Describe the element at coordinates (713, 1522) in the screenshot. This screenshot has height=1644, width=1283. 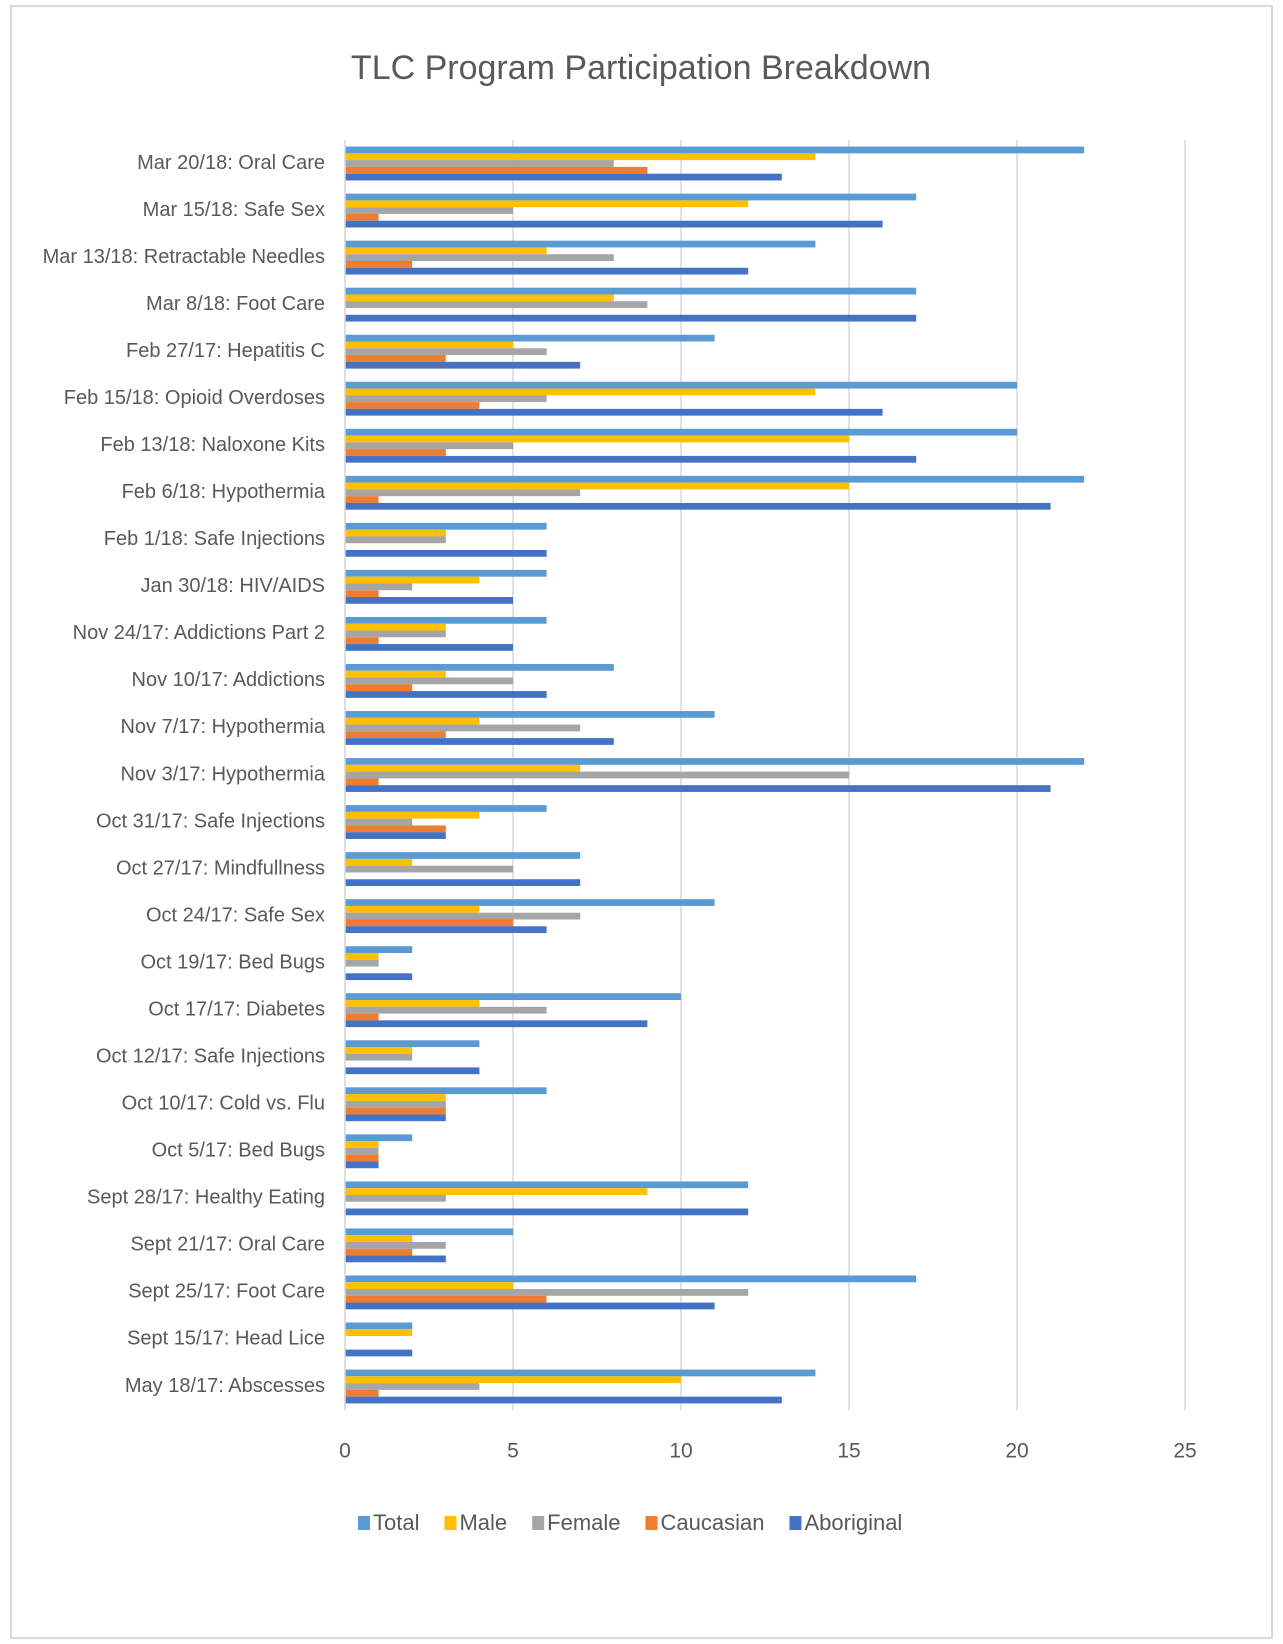
I see `legend-label: Caucasian` at that location.